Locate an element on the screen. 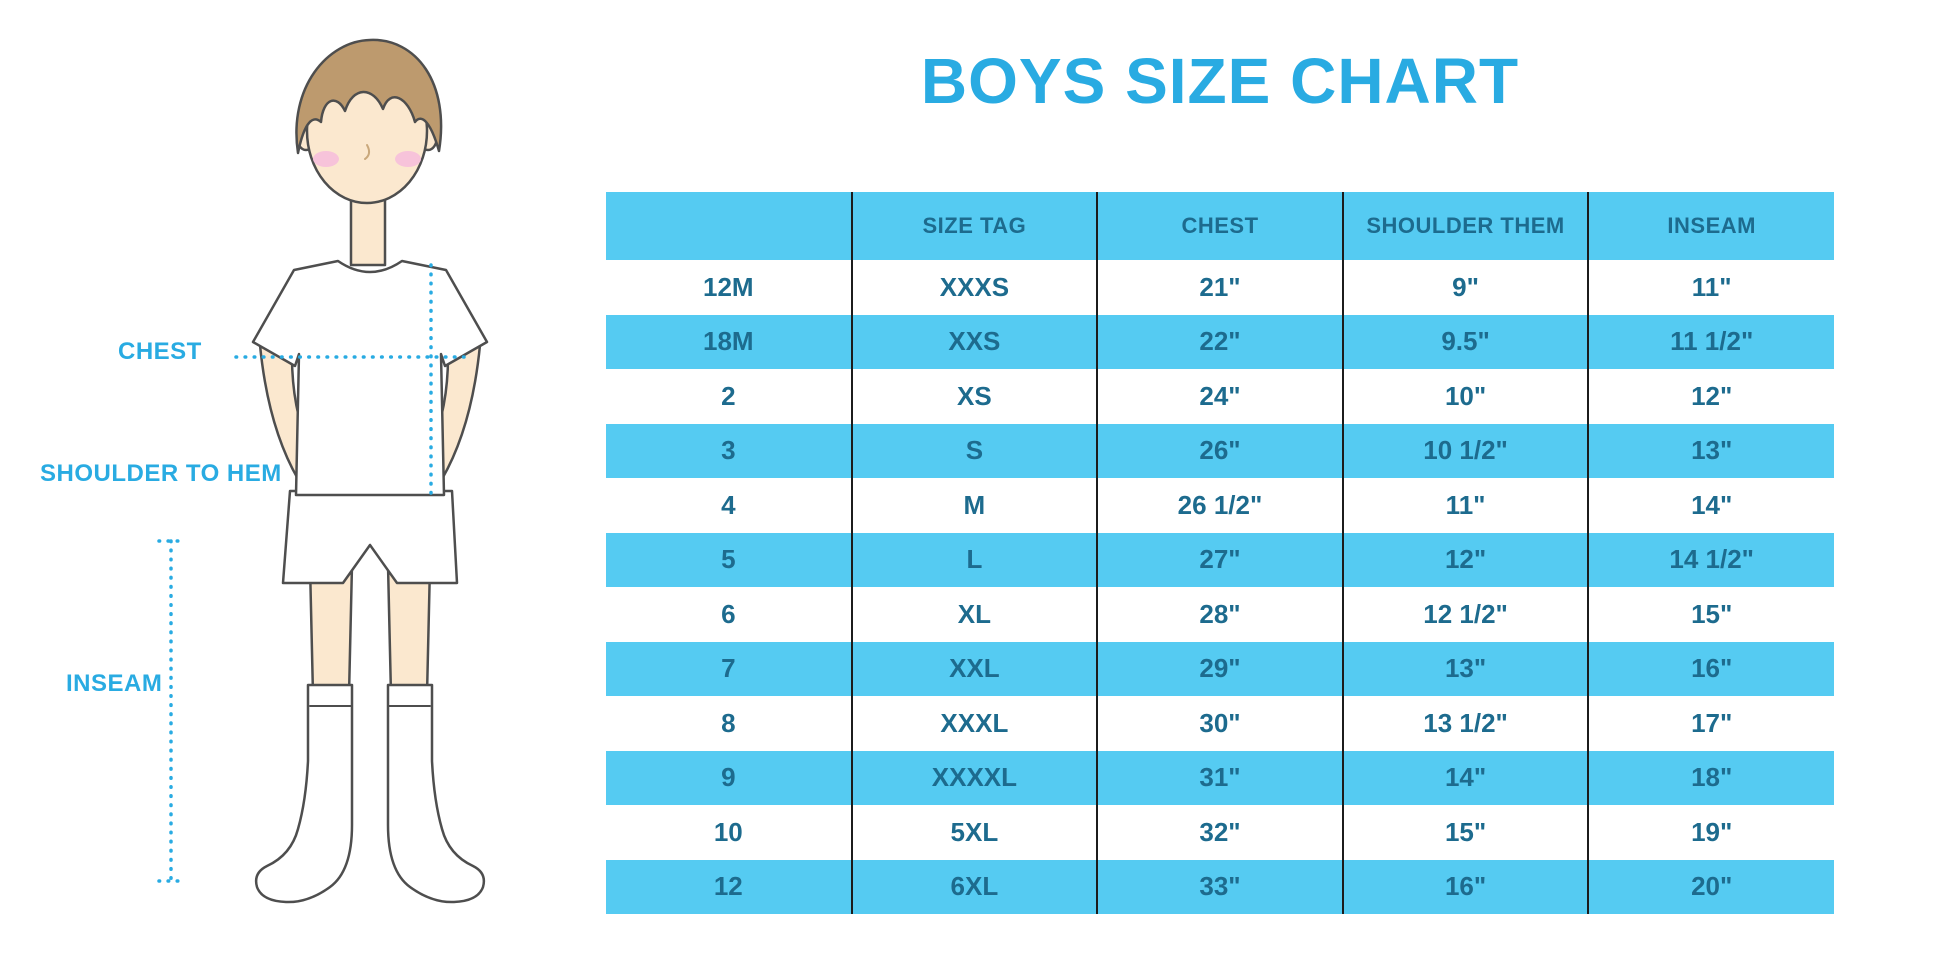  table-cell: 7 is located at coordinates (729, 668).